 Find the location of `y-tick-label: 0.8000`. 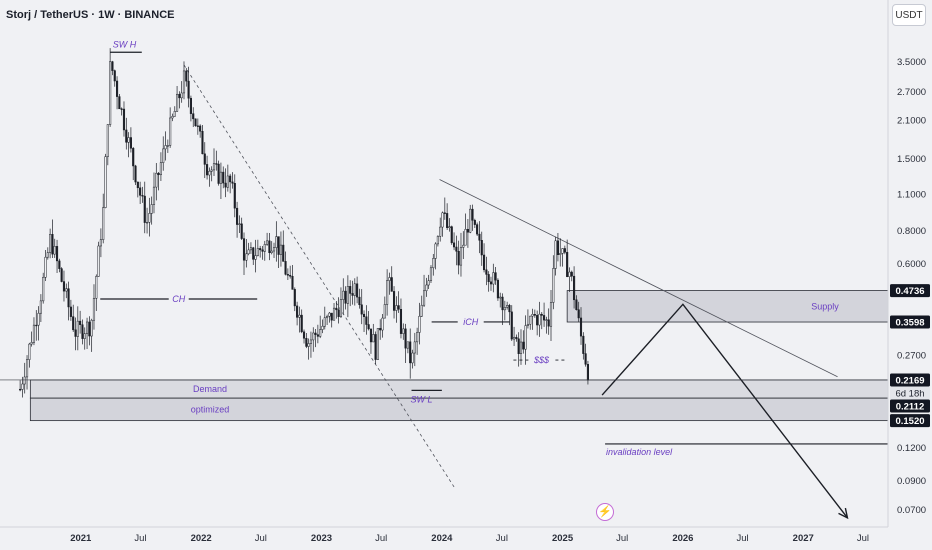

y-tick-label: 0.8000 is located at coordinates (911, 231).